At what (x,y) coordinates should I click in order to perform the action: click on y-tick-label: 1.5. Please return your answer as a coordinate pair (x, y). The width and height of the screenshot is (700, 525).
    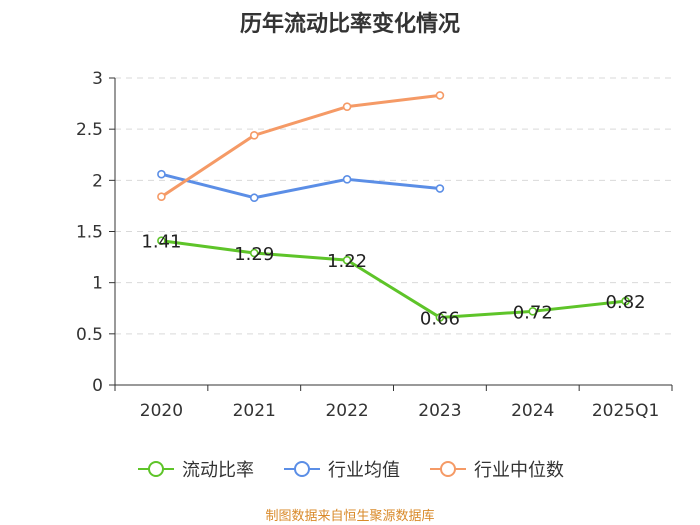
    Looking at the image, I should click on (89, 233).